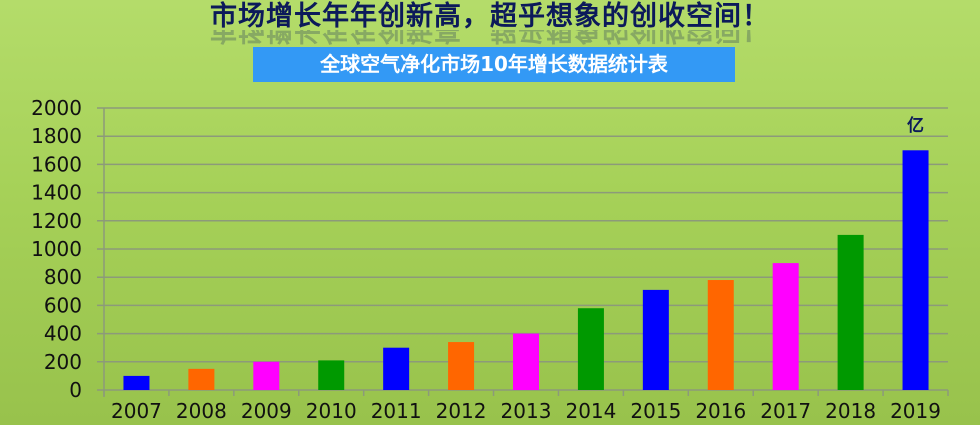  I want to click on headline: 市场增长年年创新高，超乎想象的创收空间！, so click(490, 16).